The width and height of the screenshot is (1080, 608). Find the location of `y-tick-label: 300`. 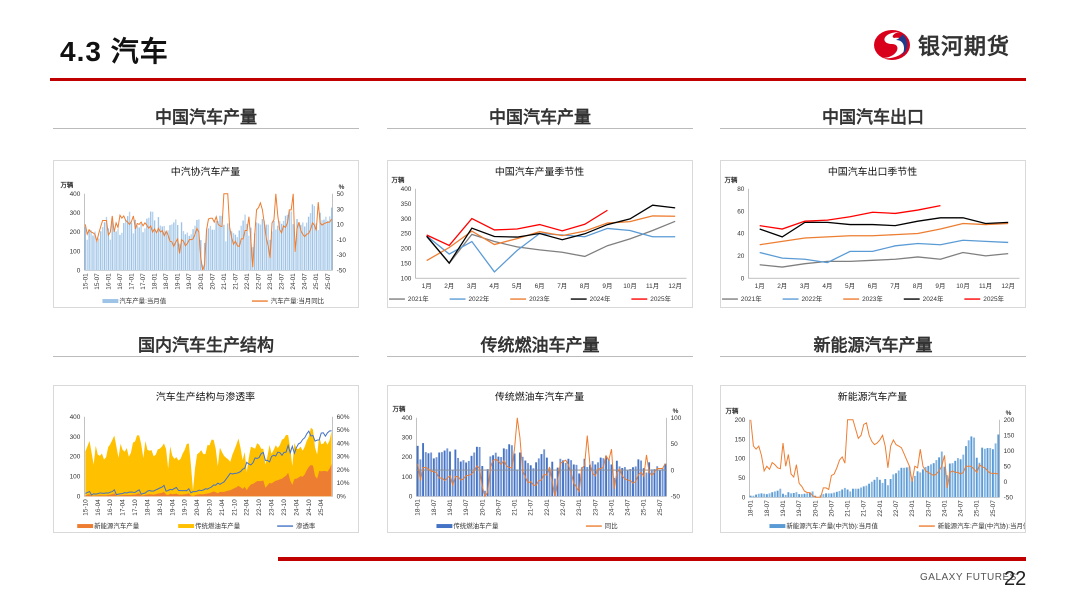

y-tick-label: 300 is located at coordinates (75, 213).